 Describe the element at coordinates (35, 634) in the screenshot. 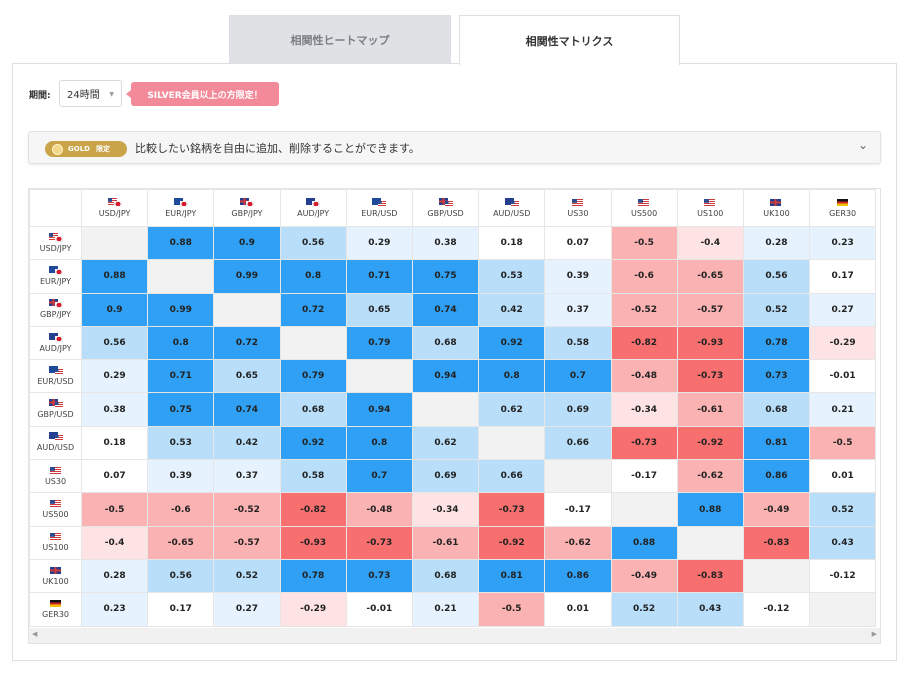

I see `scroll-left-icon: ◀` at that location.